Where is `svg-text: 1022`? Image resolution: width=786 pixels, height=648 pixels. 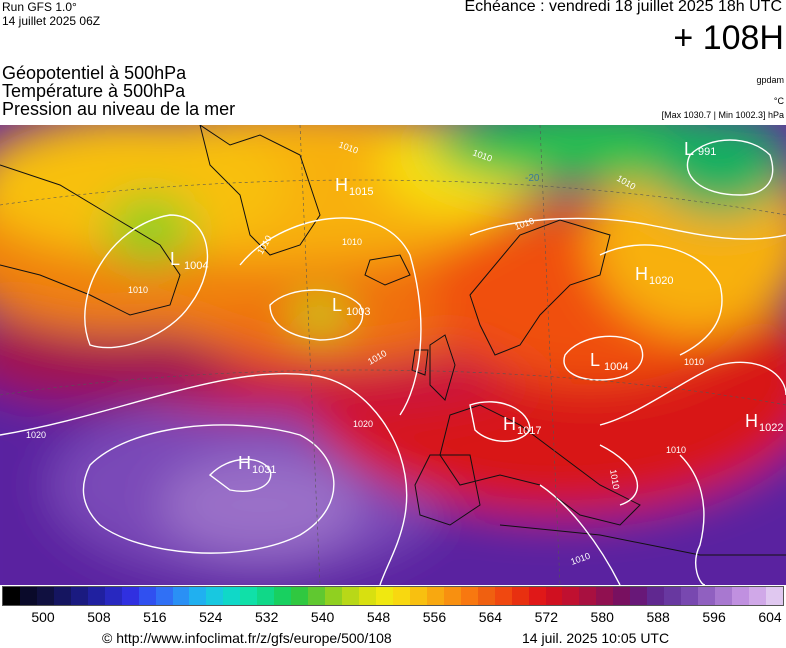
svg-text: 1022 is located at coordinates (771, 428).